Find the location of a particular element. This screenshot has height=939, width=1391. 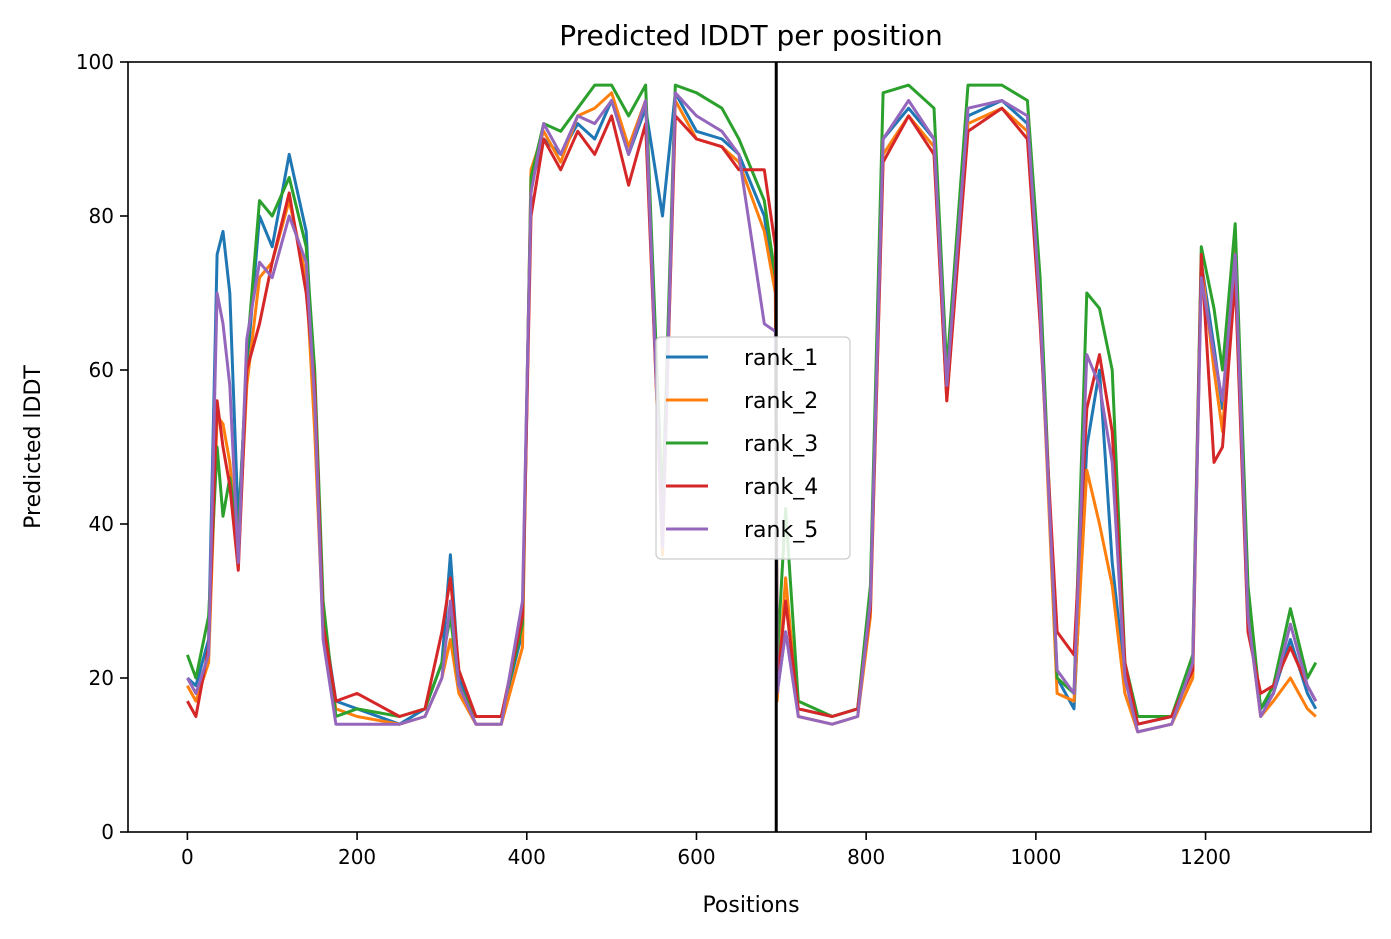

x-tick-label: 1200 is located at coordinates (1205, 857).